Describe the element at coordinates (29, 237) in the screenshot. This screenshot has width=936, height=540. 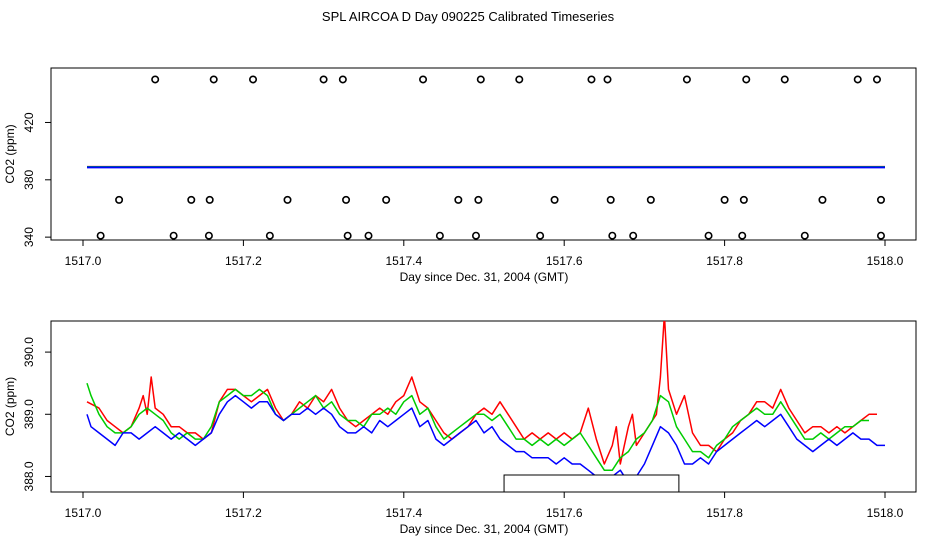
I see `y-tick-label: 340` at that location.